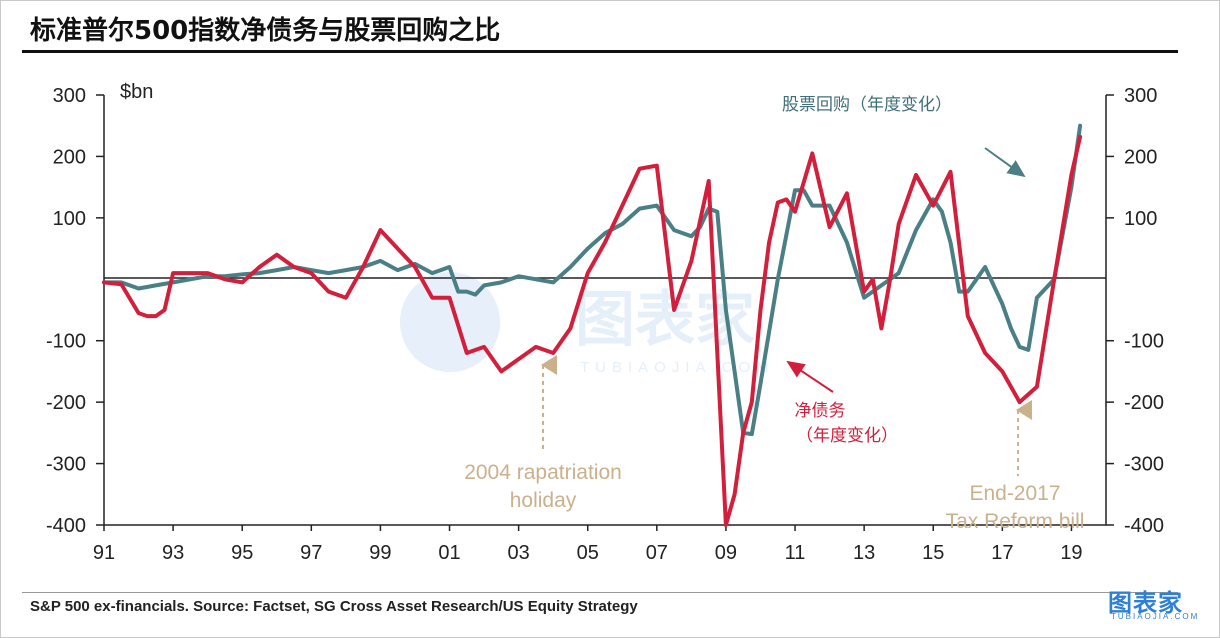 The image size is (1220, 638). Describe the element at coordinates (867, 105) in the screenshot. I see `buyback-annotation: 股票回购（年度变化）` at that location.